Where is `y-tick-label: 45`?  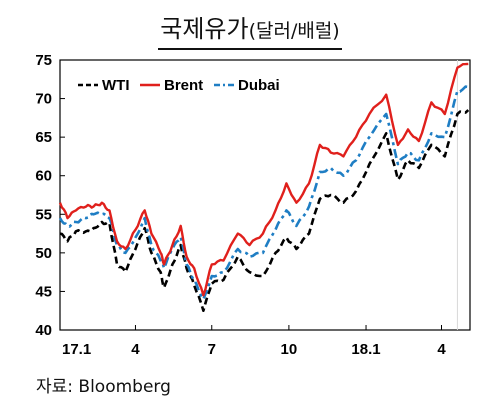
y-tick-label: 45 is located at coordinates (43, 291).